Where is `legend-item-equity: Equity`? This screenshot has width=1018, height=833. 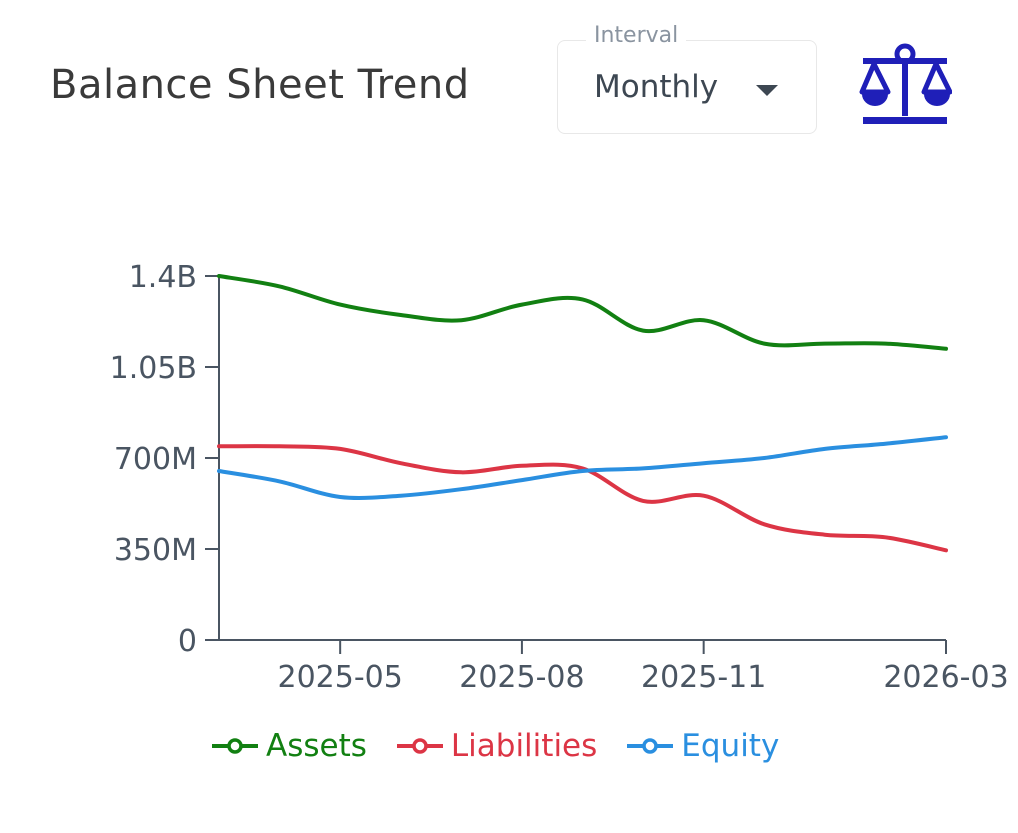
legend-item-equity: Equity is located at coordinates (702, 746).